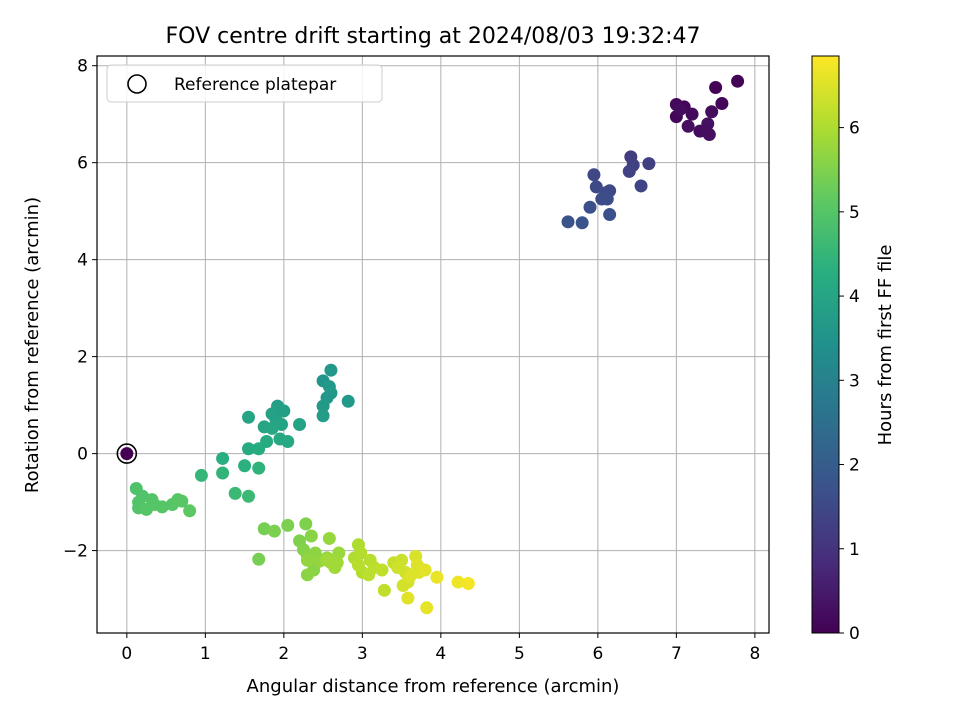 The width and height of the screenshot is (960, 720). What do you see at coordinates (82, 455) in the screenshot?
I see `y-tick-label: 0` at bounding box center [82, 455].